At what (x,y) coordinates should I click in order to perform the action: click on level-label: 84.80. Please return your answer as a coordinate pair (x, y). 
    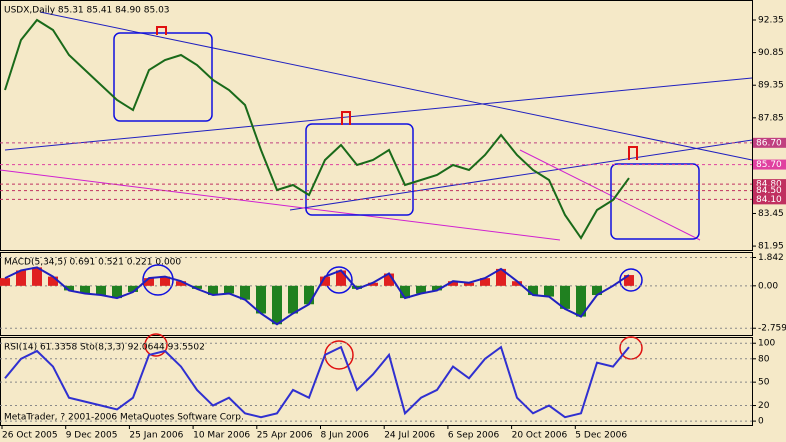
    Looking at the image, I should click on (769, 185).